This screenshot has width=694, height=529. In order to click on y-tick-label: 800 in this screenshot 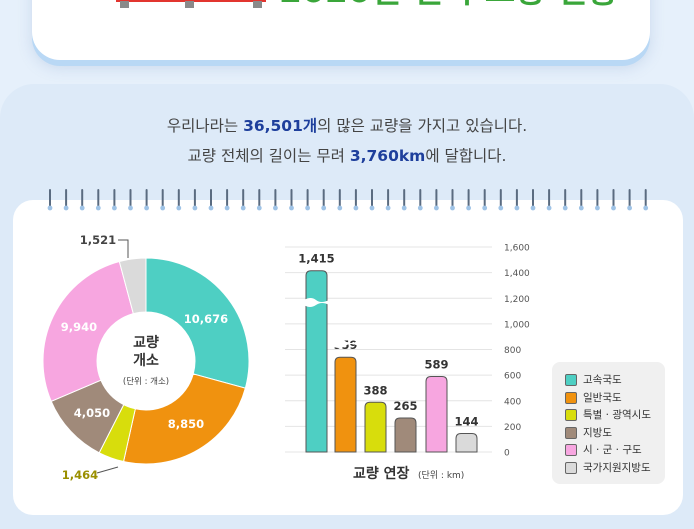, I will do `click(512, 351)`.